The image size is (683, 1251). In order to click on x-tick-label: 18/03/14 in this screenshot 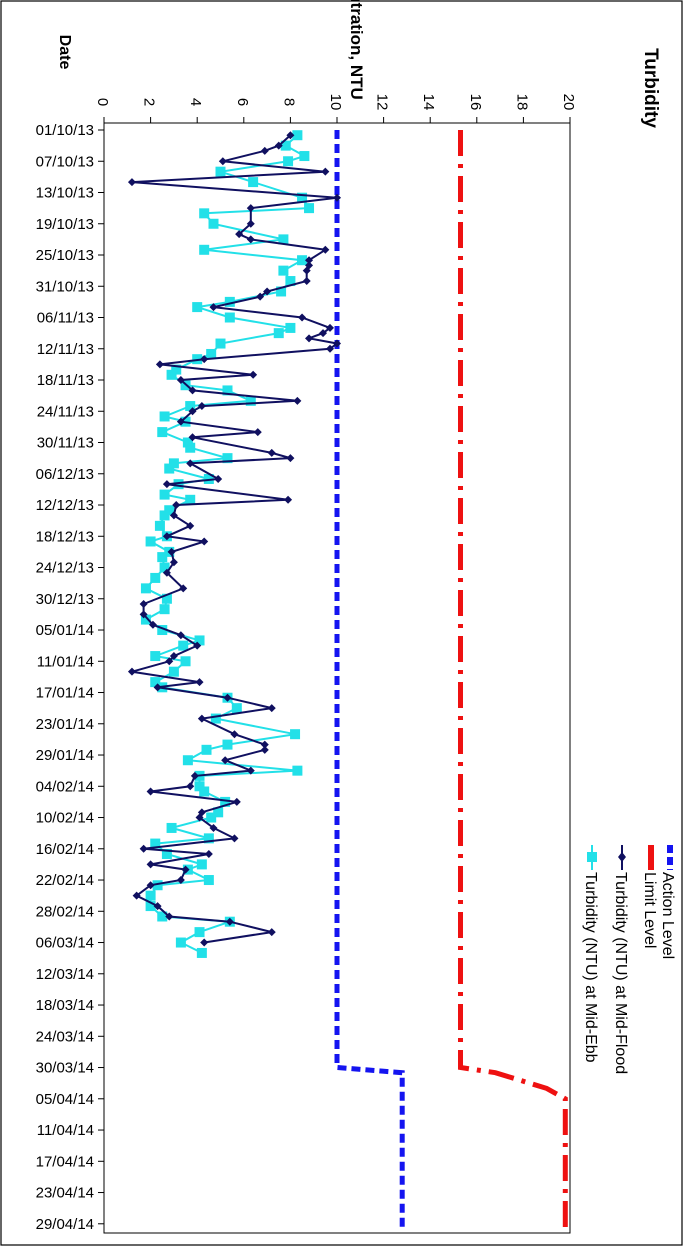, I will do `click(65, 1005)`.